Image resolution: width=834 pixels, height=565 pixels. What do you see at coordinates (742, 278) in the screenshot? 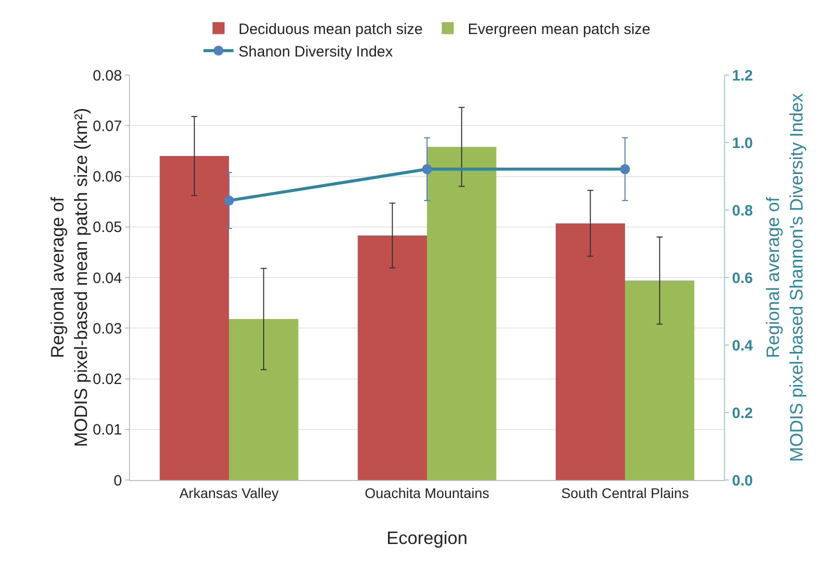
I see `y2-tick-label: 0.6` at bounding box center [742, 278].